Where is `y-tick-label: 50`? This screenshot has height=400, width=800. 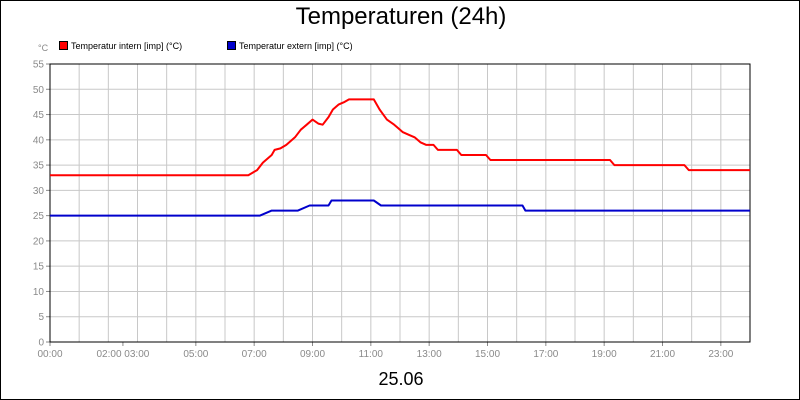 y-tick-label: 50 is located at coordinates (39, 90).